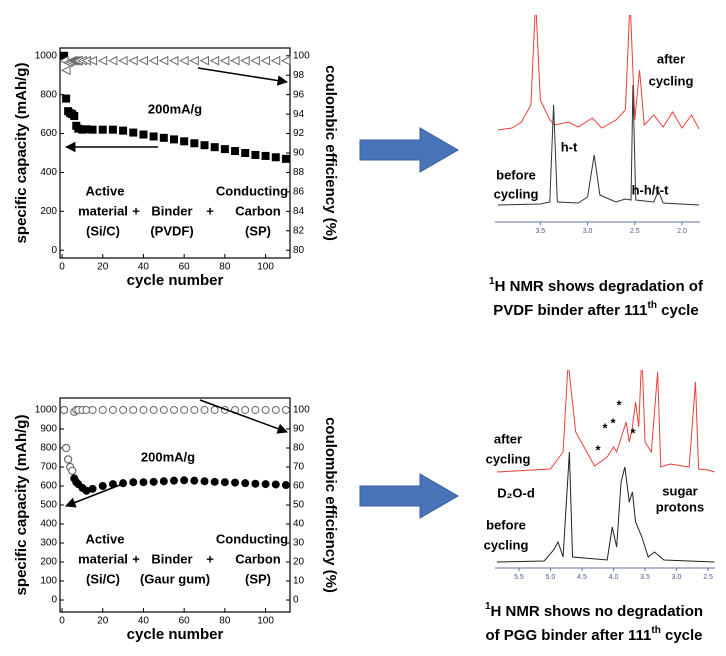 This screenshot has height=656, width=726. Describe the element at coordinates (171, 230) in the screenshot. I see `annotation: (PVDF)` at that location.